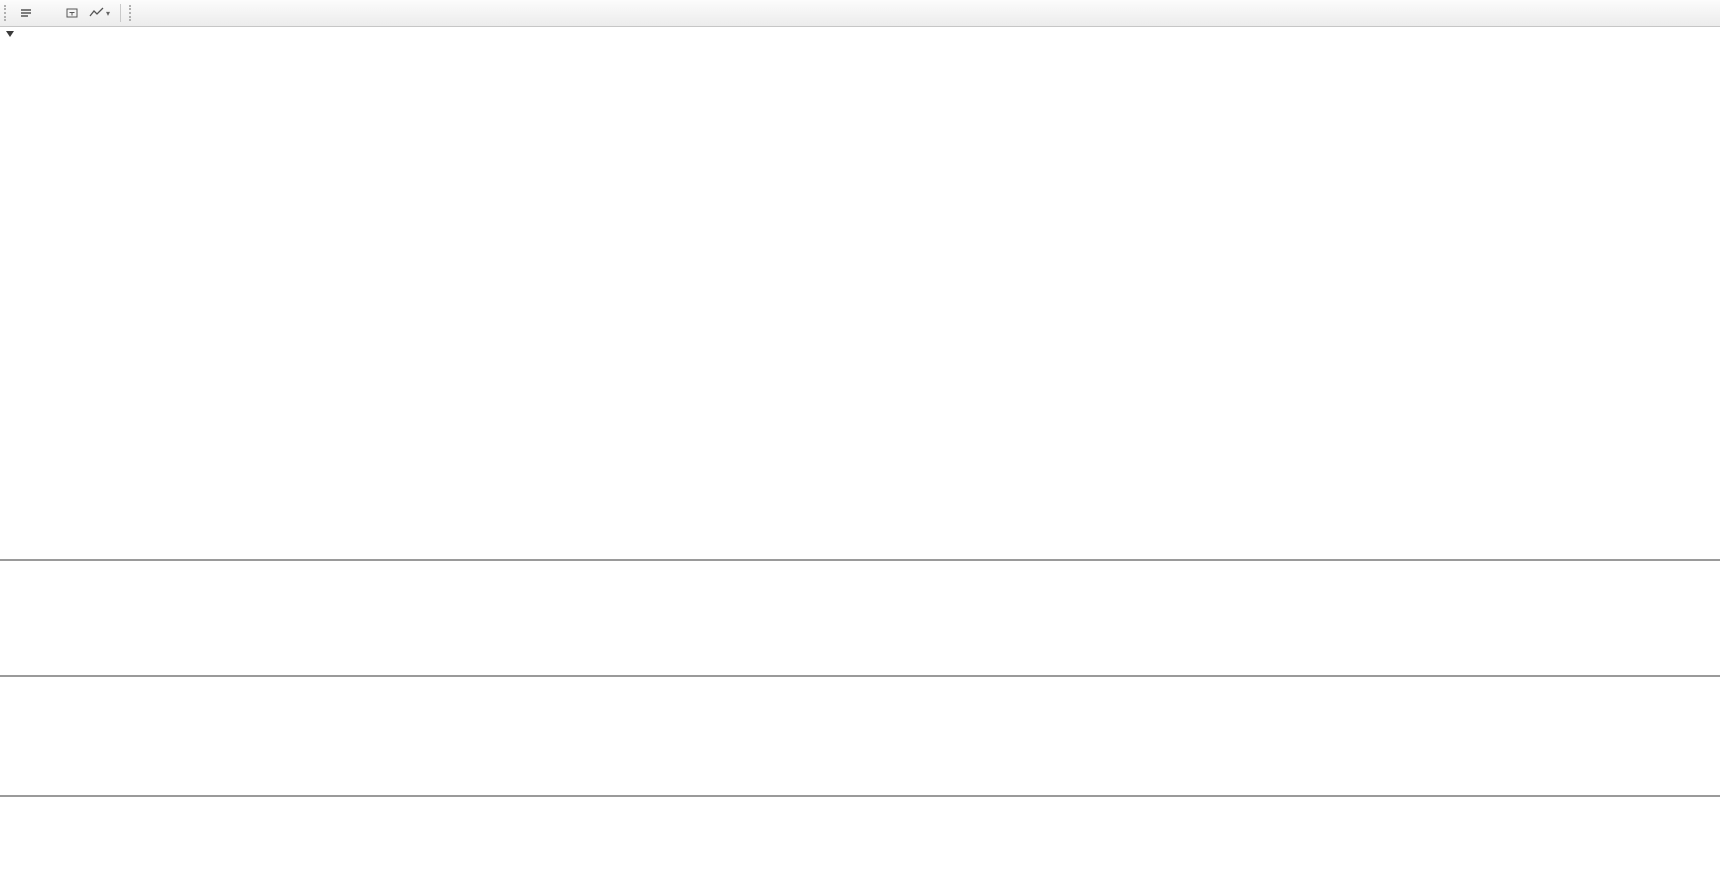 This screenshot has width=1720, height=893. What do you see at coordinates (860, 796) in the screenshot?
I see `panel-separator-rsi-time` at bounding box center [860, 796].